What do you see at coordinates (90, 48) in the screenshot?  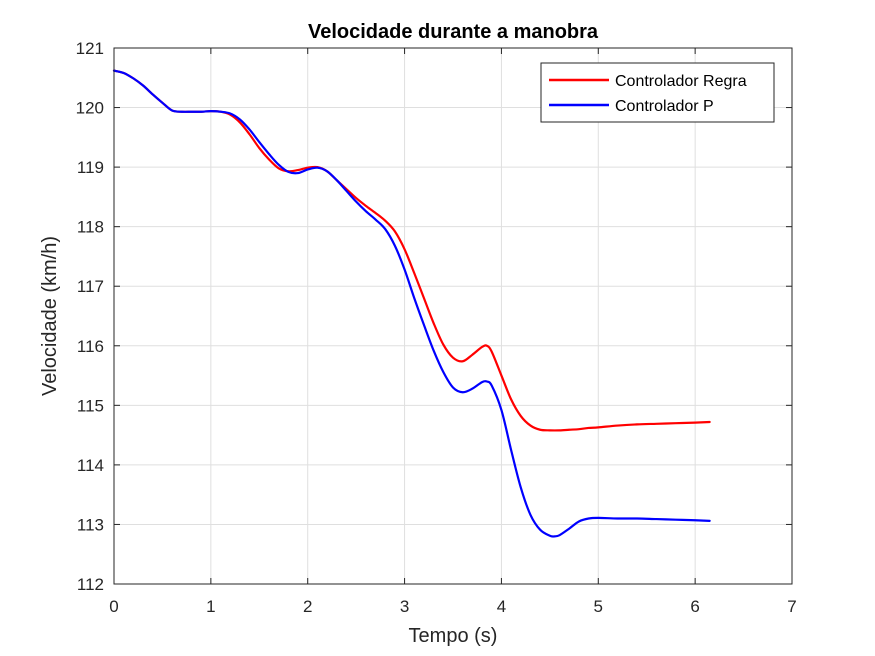 I see `y-tick-label: 121` at bounding box center [90, 48].